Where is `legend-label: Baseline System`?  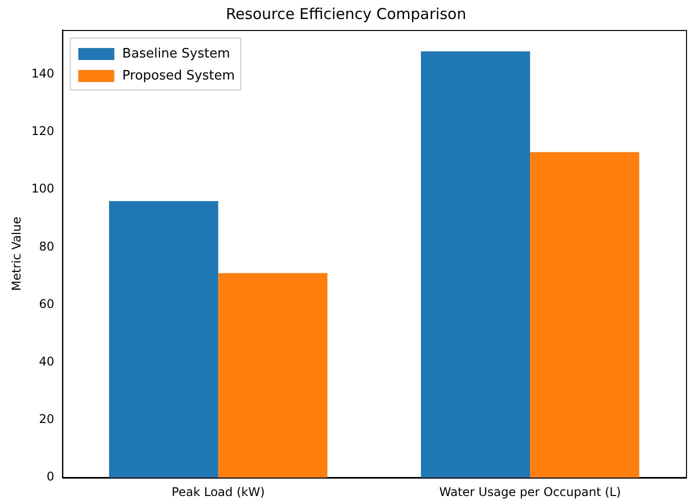 legend-label: Baseline System is located at coordinates (176, 54).